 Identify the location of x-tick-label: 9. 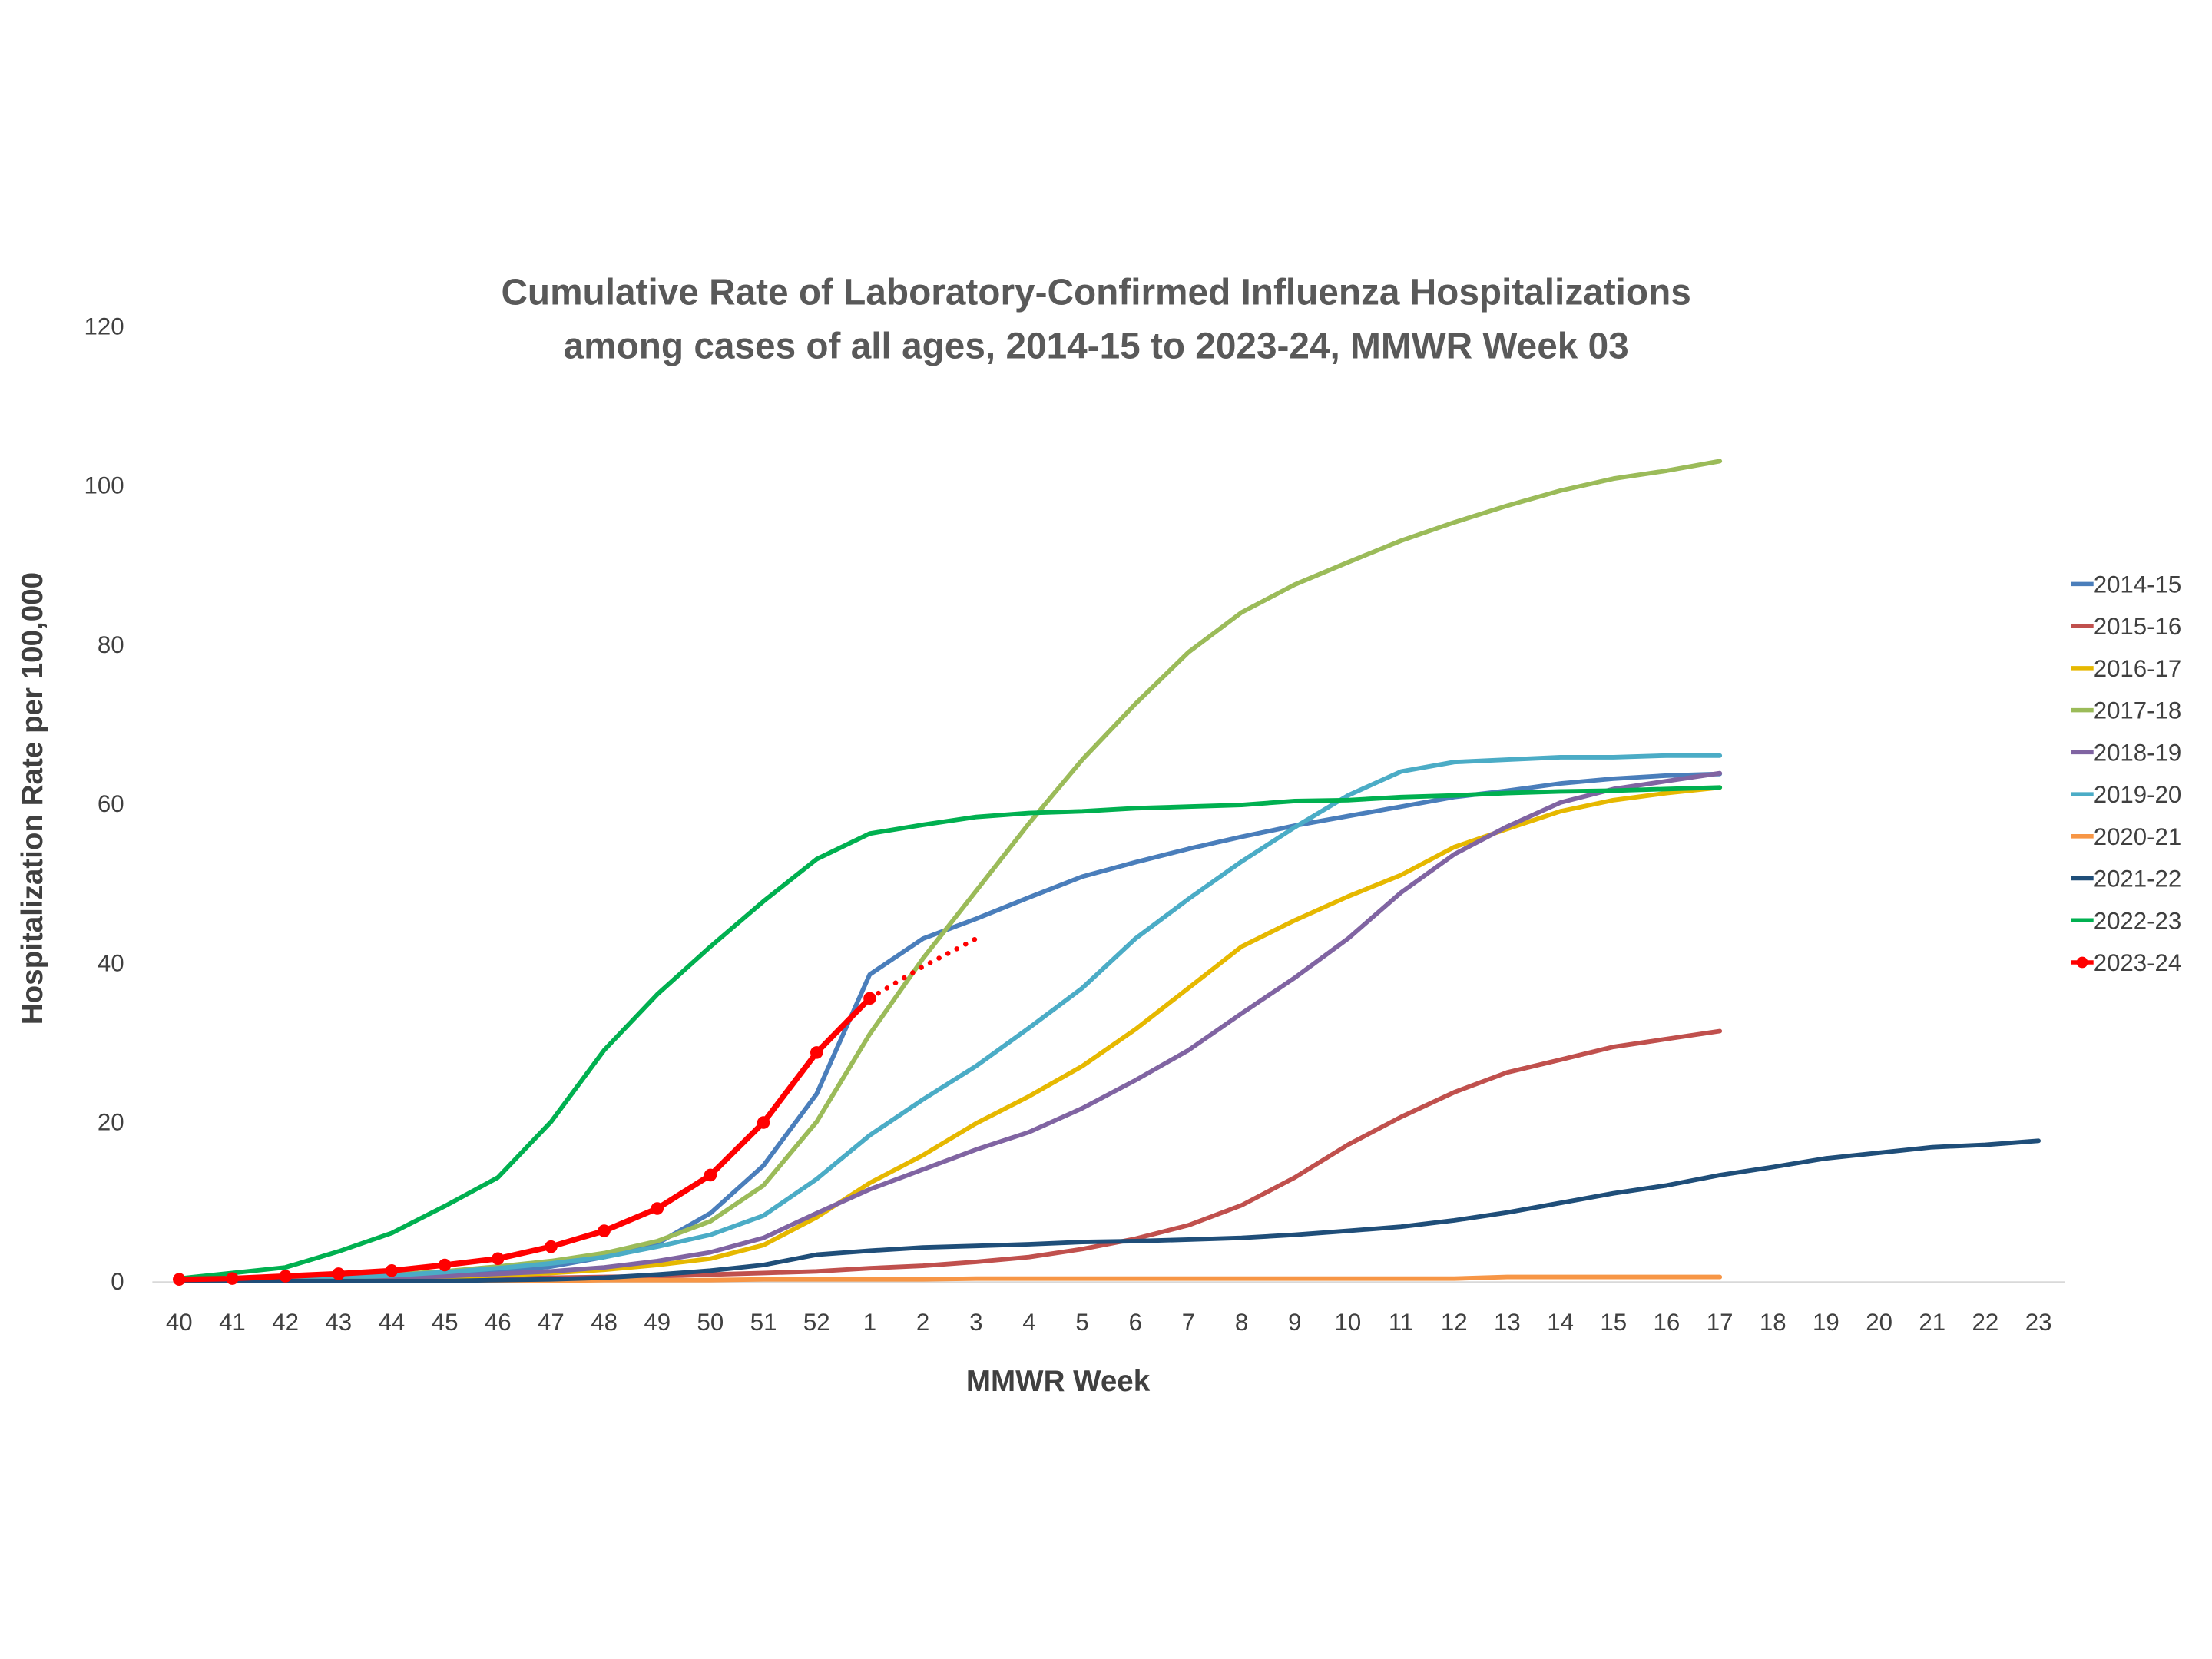
(1295, 1322).